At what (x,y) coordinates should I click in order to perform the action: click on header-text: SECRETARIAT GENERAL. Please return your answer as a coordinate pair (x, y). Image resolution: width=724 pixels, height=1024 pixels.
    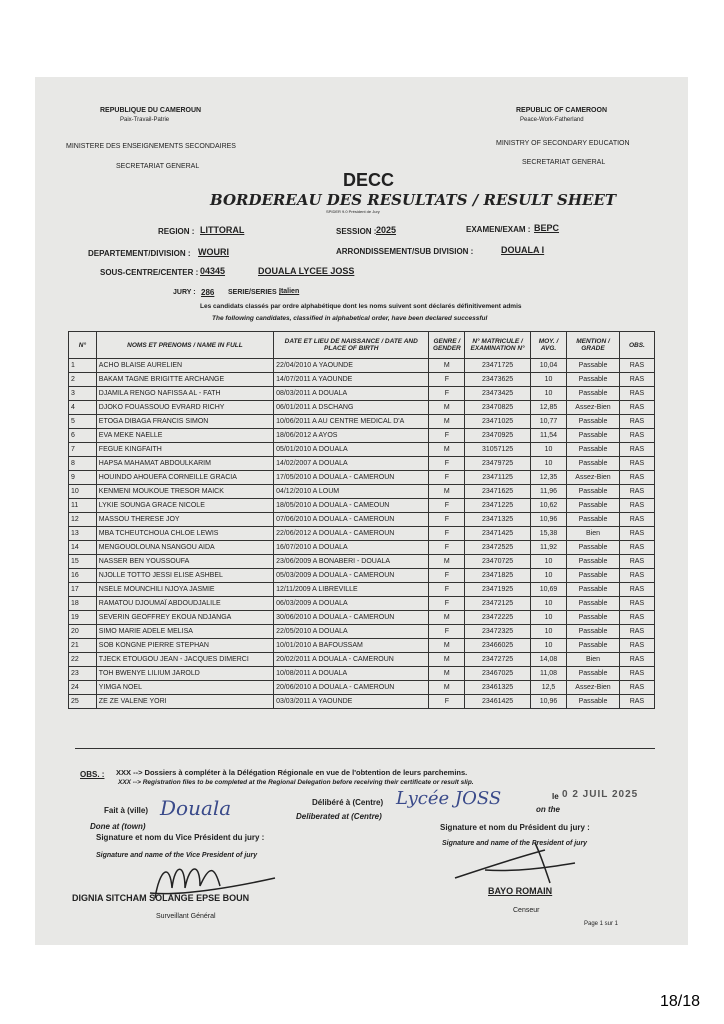
    Looking at the image, I should click on (564, 162).